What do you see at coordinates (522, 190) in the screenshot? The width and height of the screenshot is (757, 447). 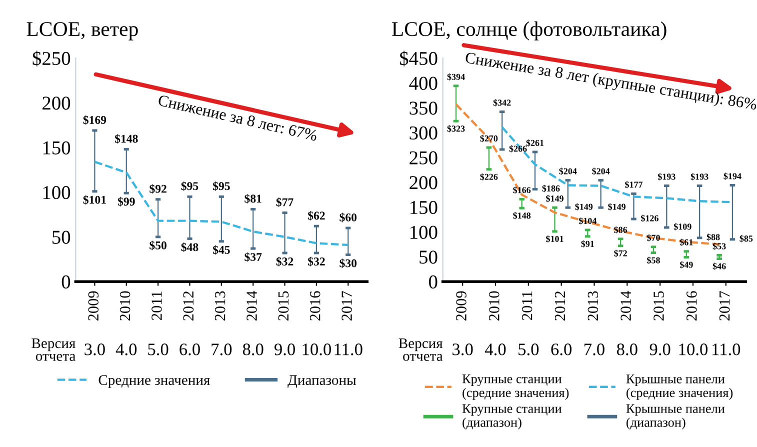 I see `annotation: $166` at bounding box center [522, 190].